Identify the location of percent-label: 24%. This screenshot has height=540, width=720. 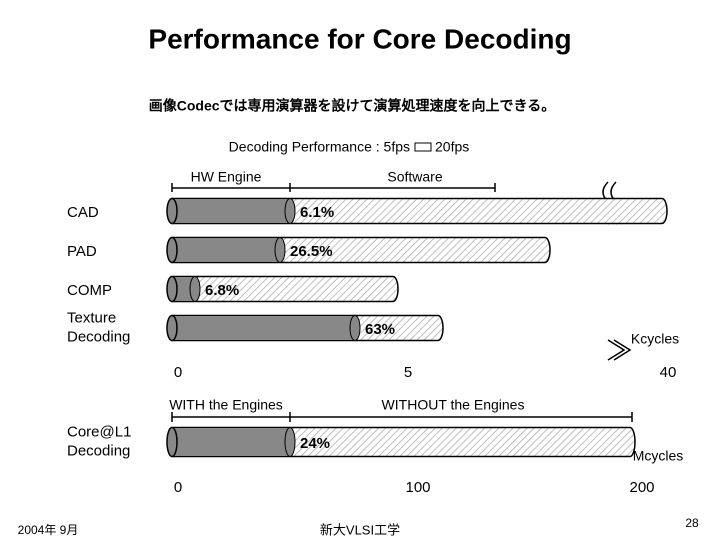
(315, 443).